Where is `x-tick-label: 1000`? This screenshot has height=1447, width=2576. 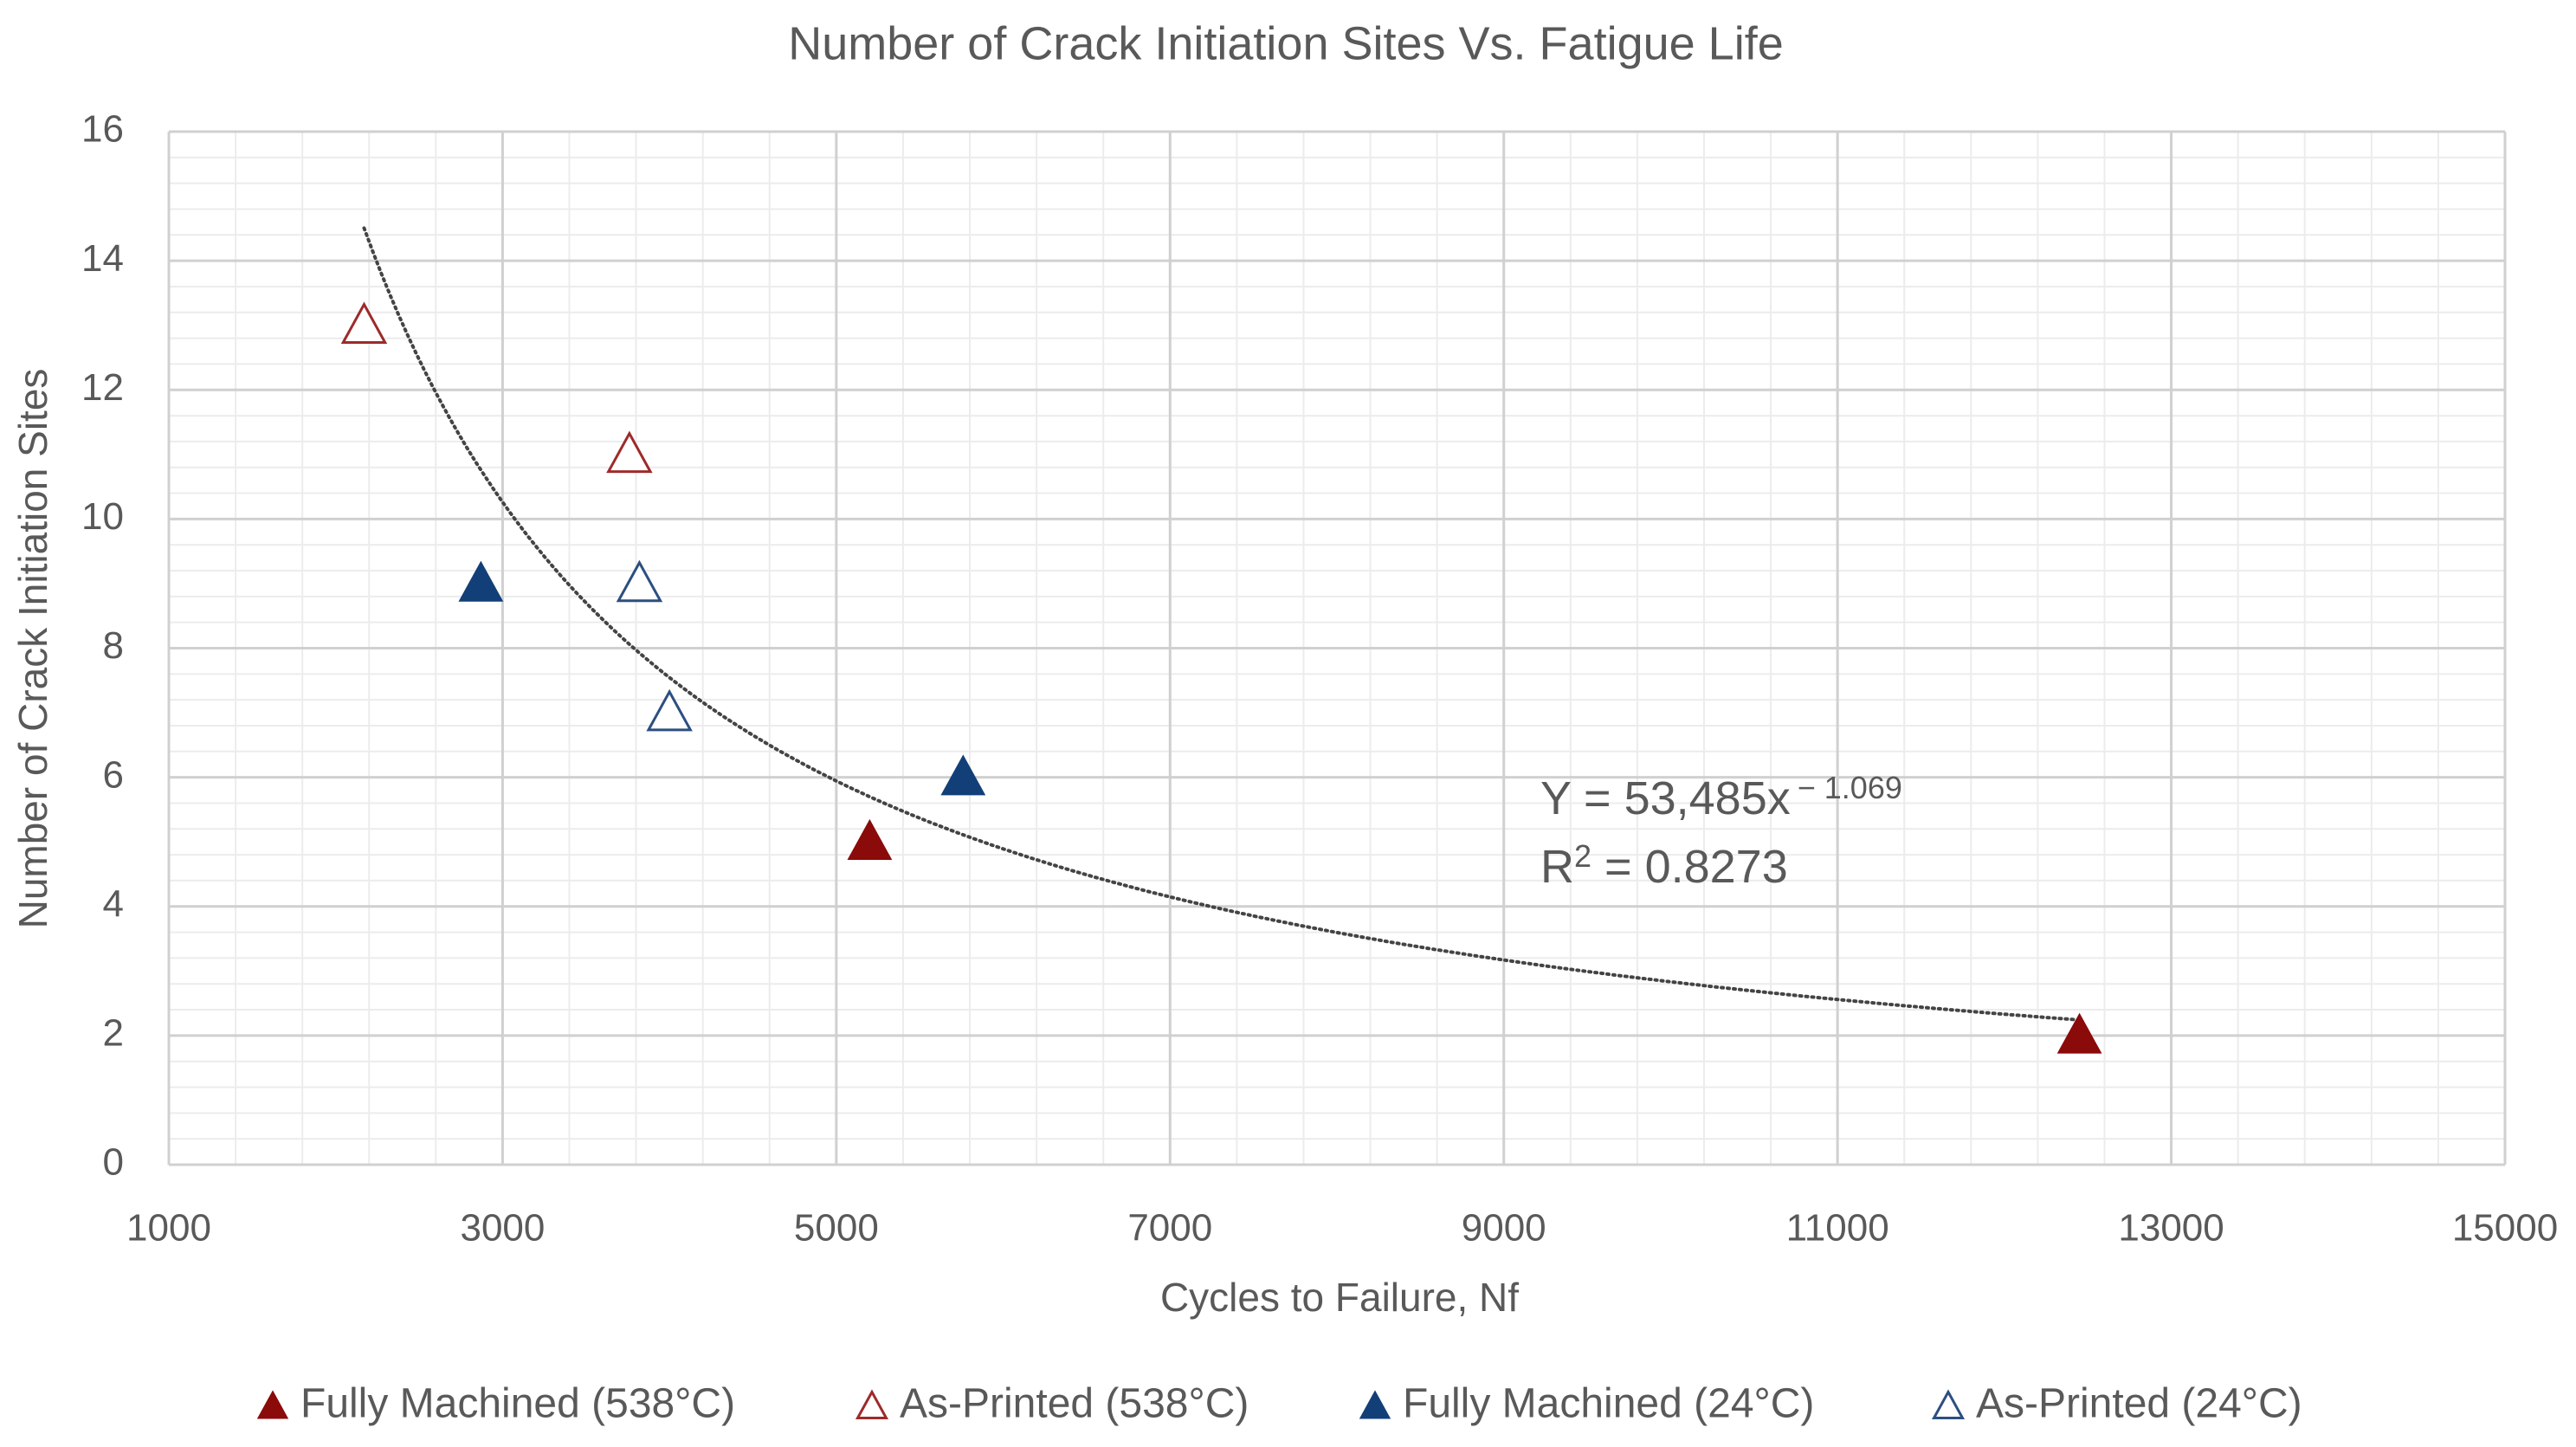 x-tick-label: 1000 is located at coordinates (168, 1229).